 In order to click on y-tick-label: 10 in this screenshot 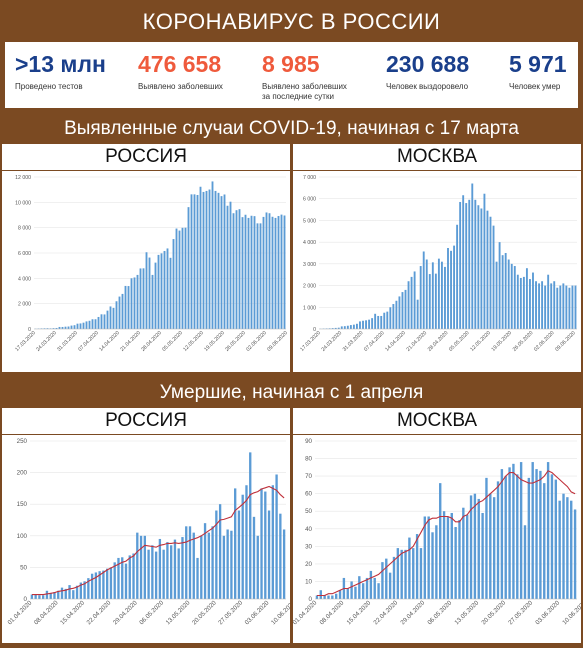, I will do `click(308, 581)`.